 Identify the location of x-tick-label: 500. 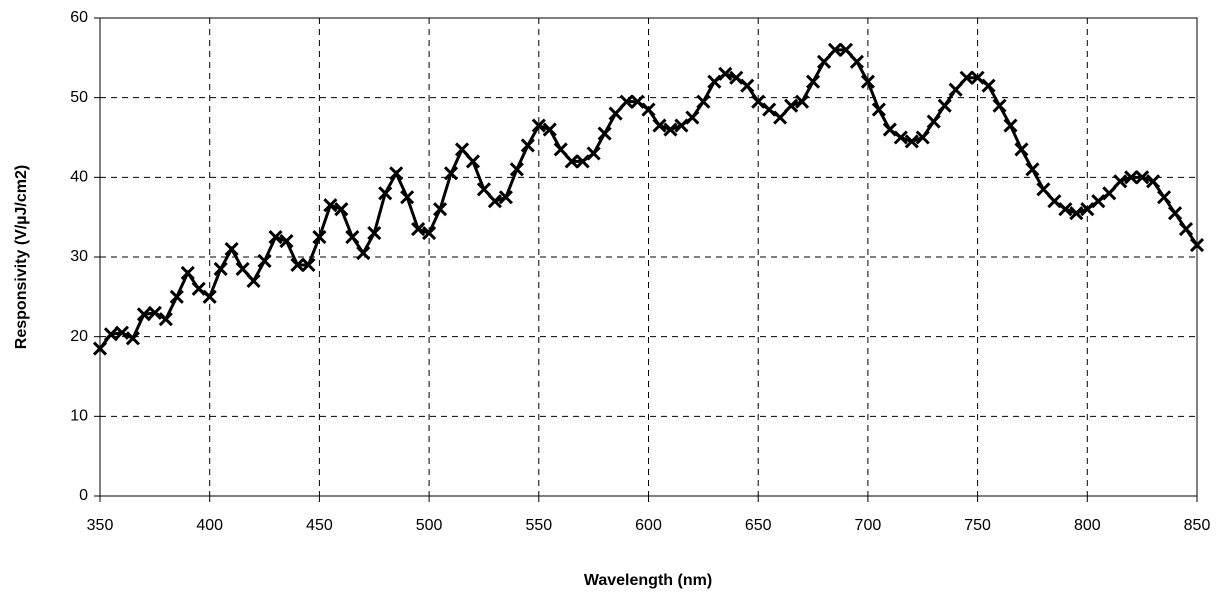
(429, 525).